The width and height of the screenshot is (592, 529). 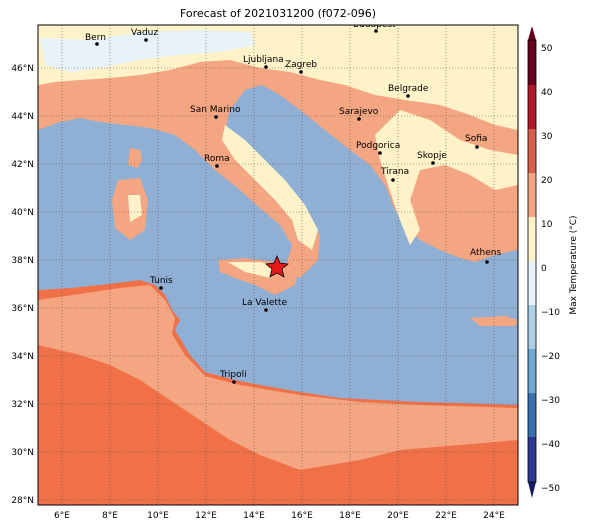 What do you see at coordinates (144, 33) in the screenshot?
I see `city-label: Vaduz` at bounding box center [144, 33].